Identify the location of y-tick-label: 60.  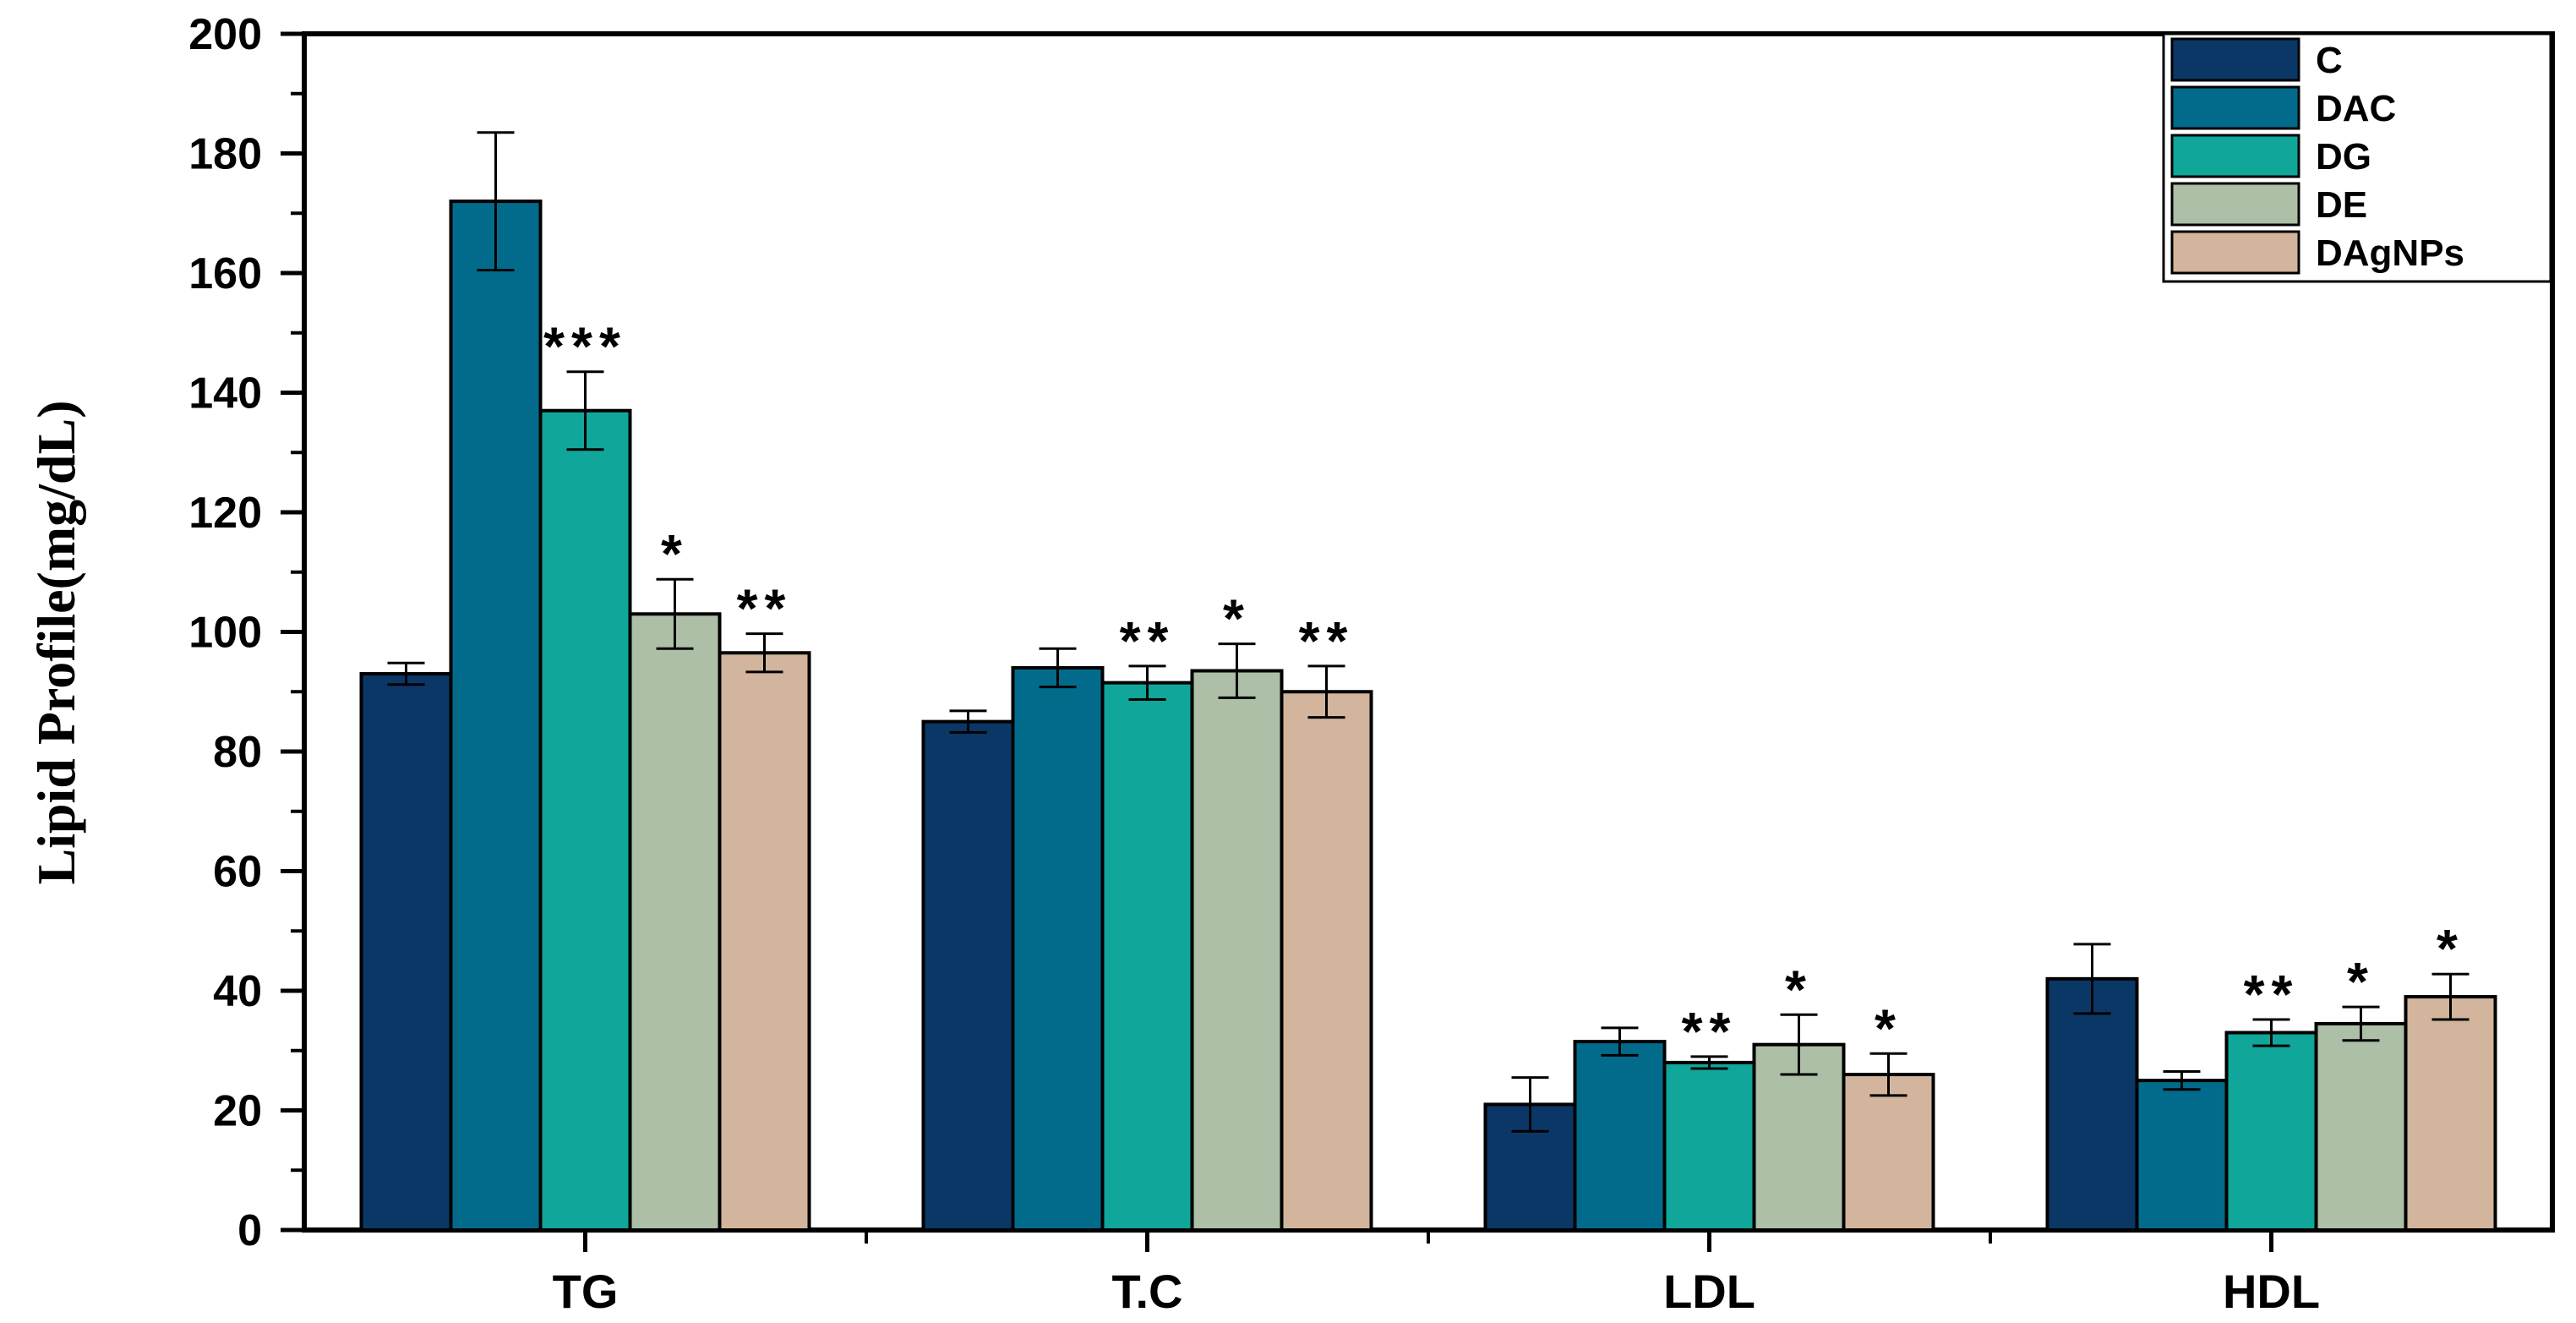
(237, 872).